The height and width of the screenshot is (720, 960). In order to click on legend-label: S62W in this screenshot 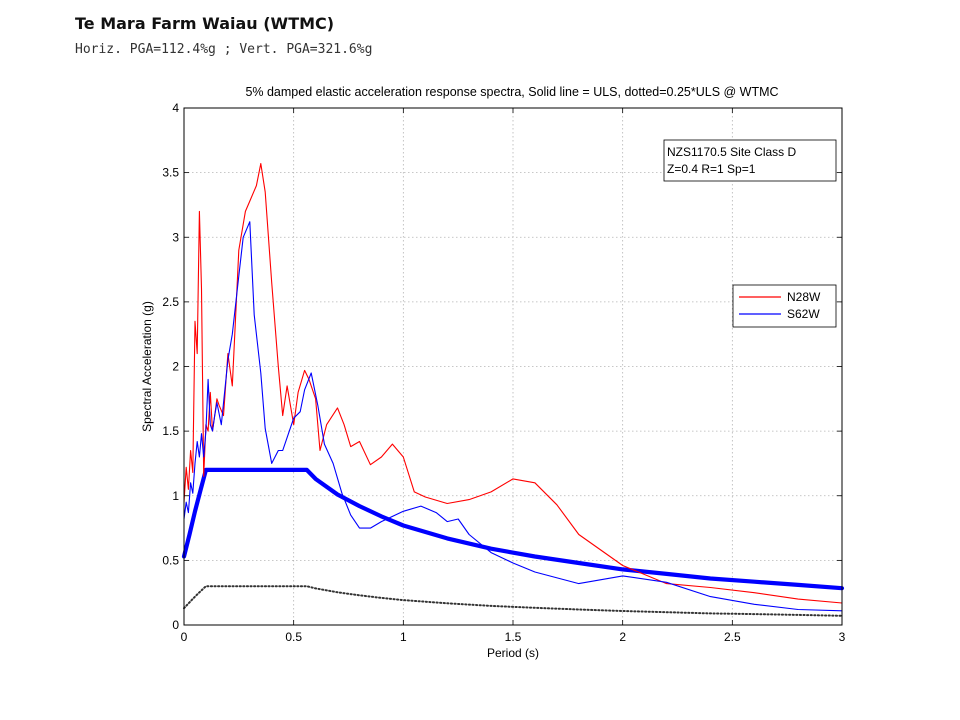, I will do `click(803, 314)`.